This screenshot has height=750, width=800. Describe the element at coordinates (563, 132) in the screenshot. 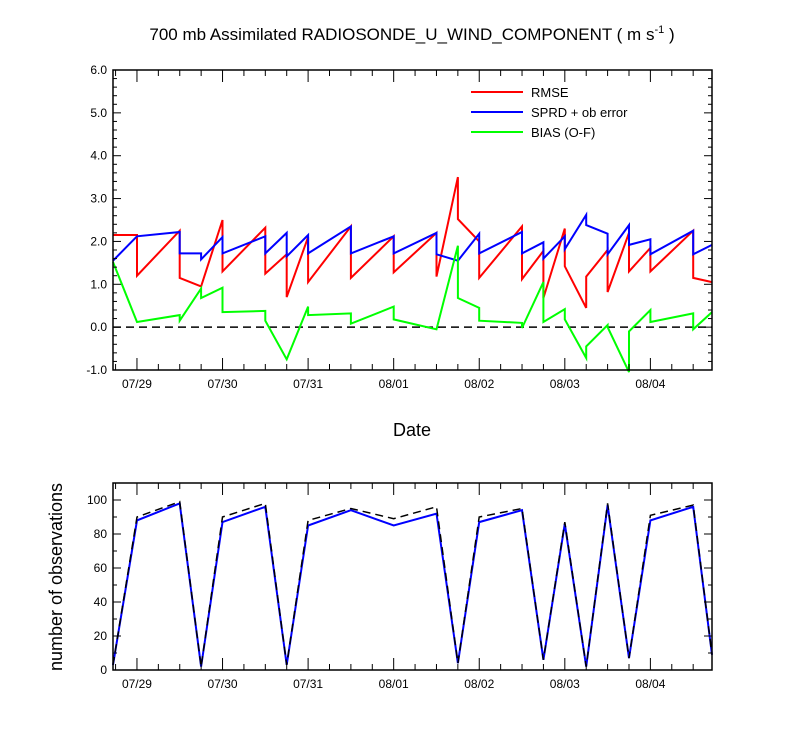

I see `legend-label-3: BIAS (O-F)` at that location.